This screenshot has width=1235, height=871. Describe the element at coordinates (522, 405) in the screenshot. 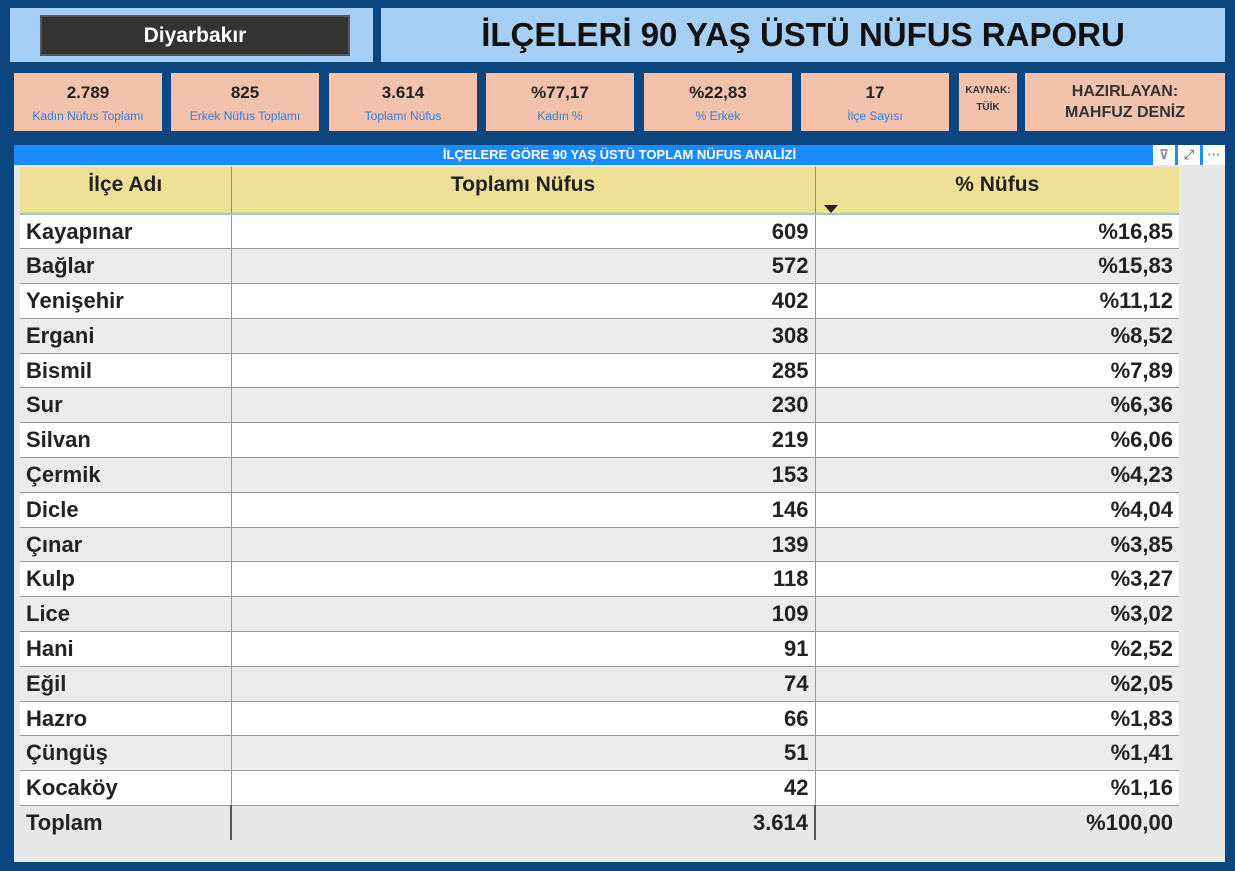

I see `population-cell: 230` at that location.